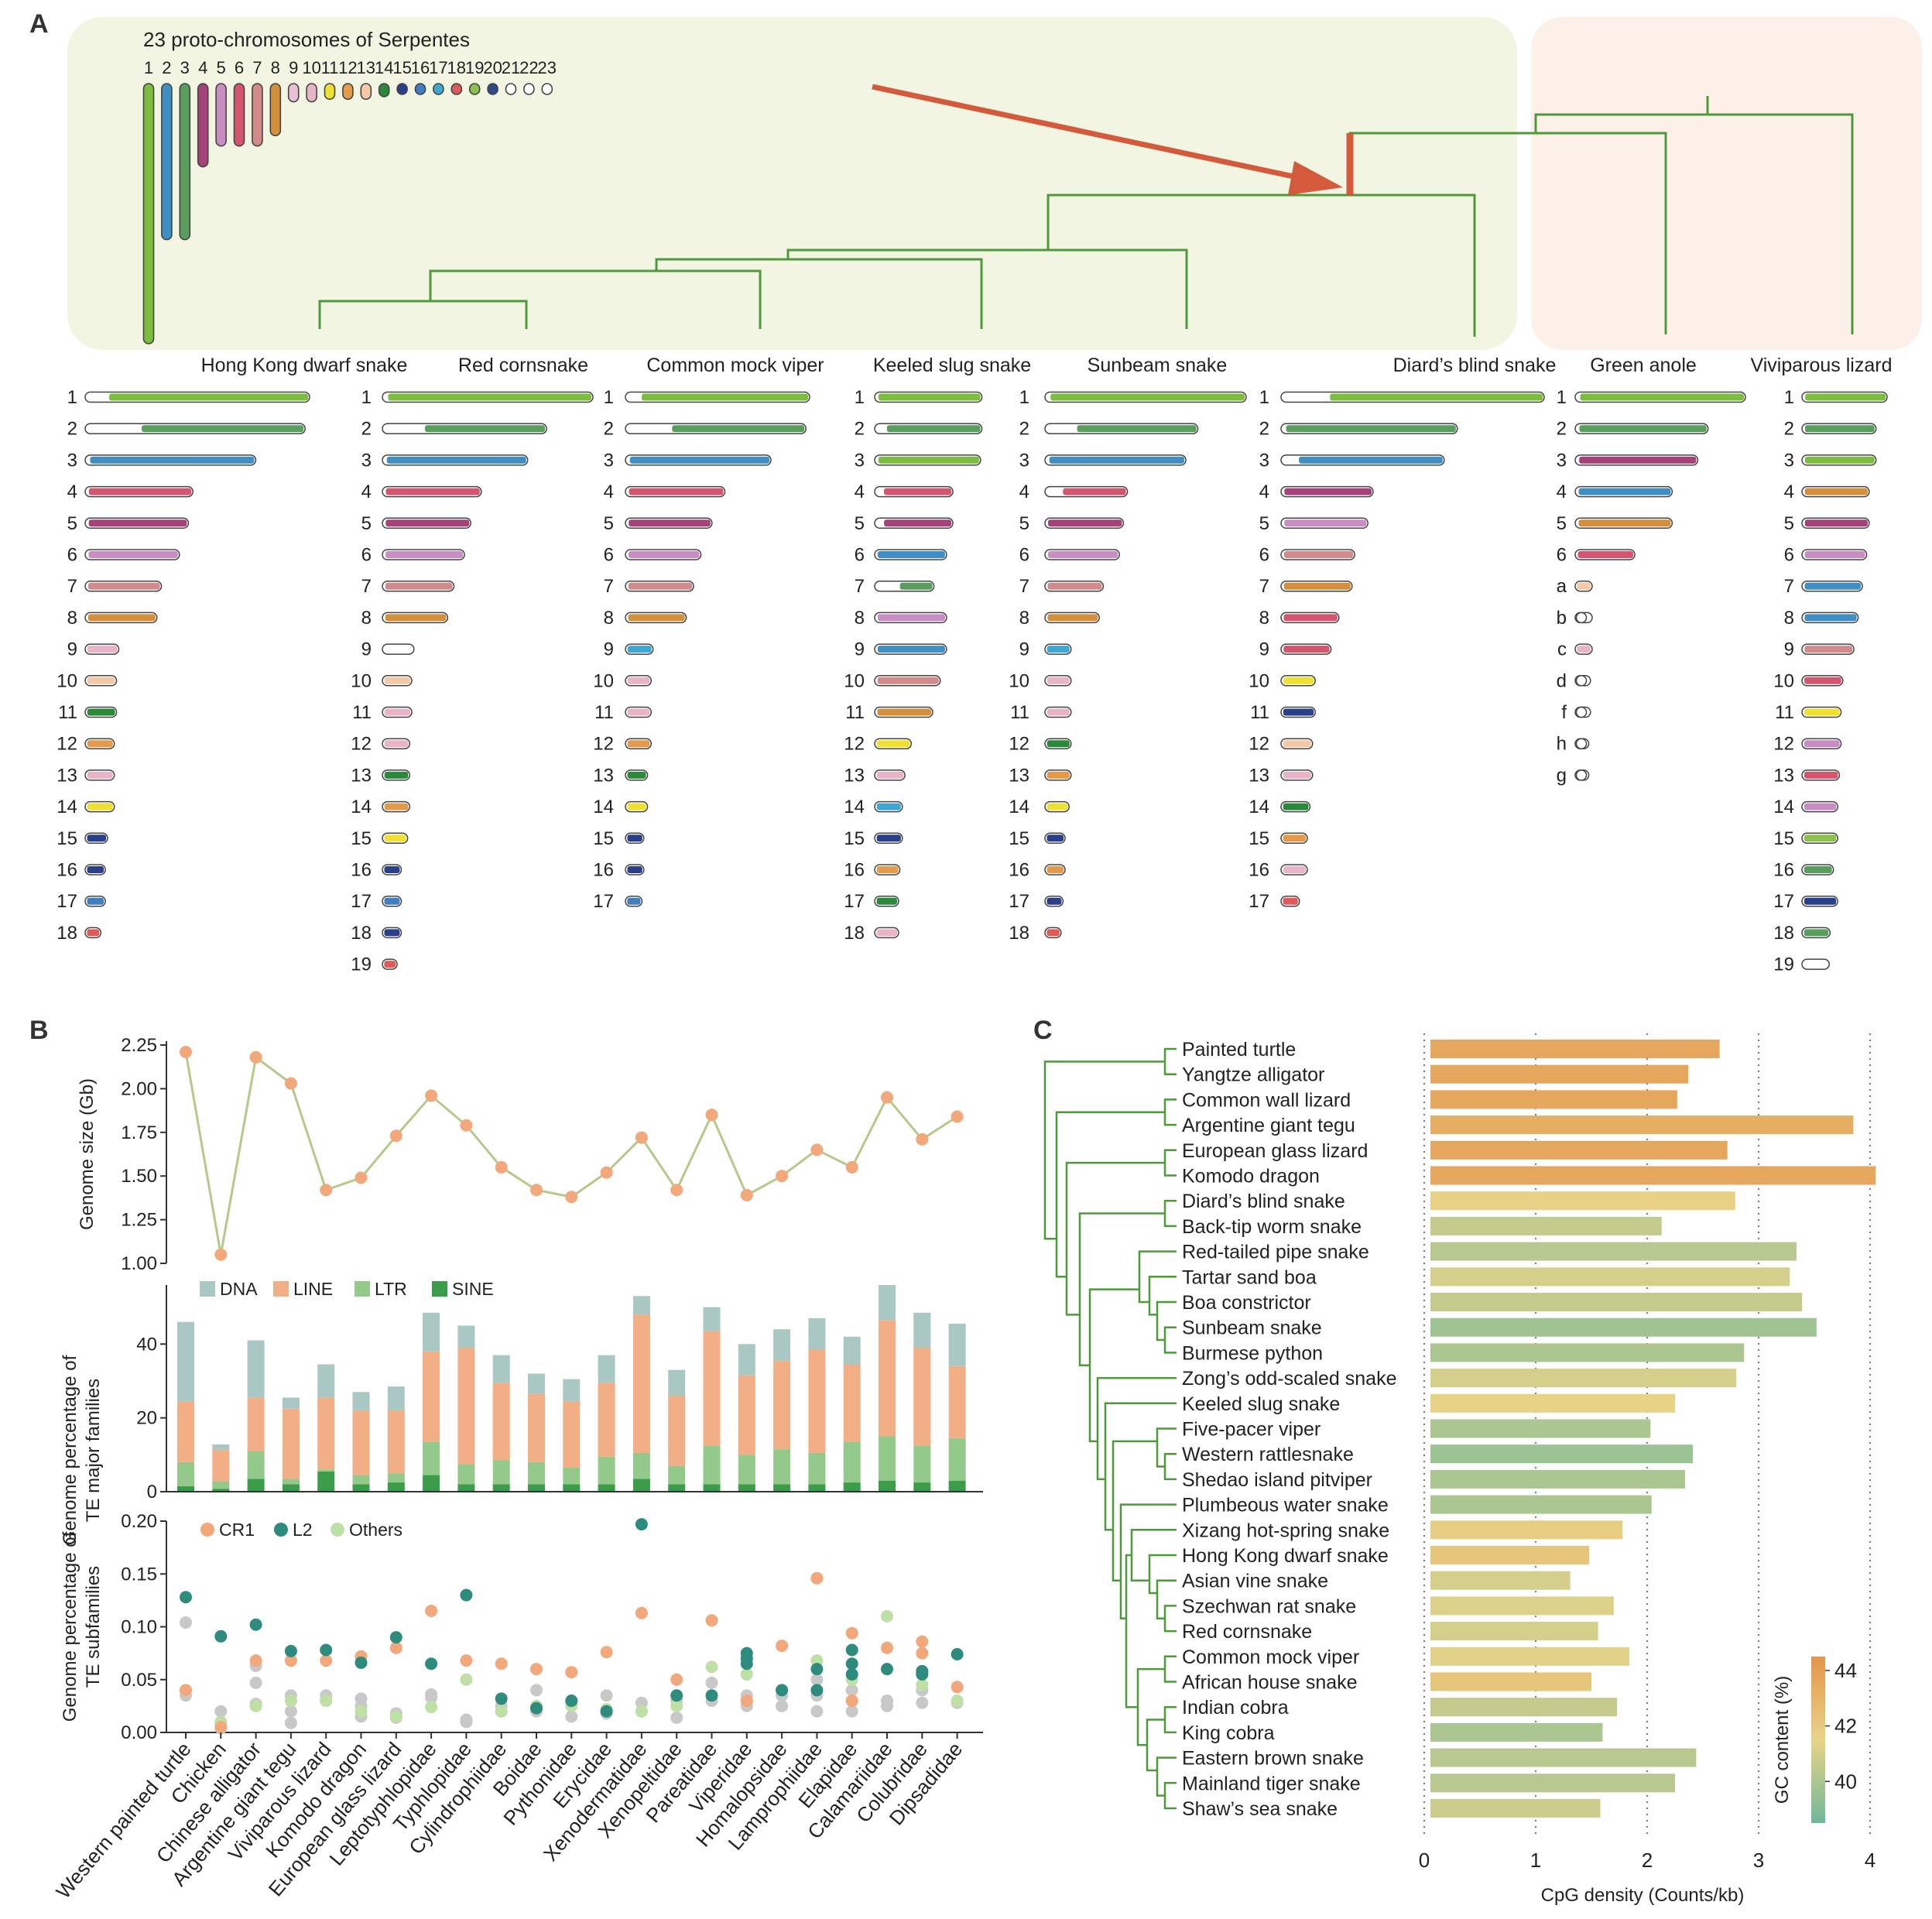 The height and width of the screenshot is (1919, 1932). Describe the element at coordinates (1726, 183) in the screenshot. I see `lizard-background` at that location.